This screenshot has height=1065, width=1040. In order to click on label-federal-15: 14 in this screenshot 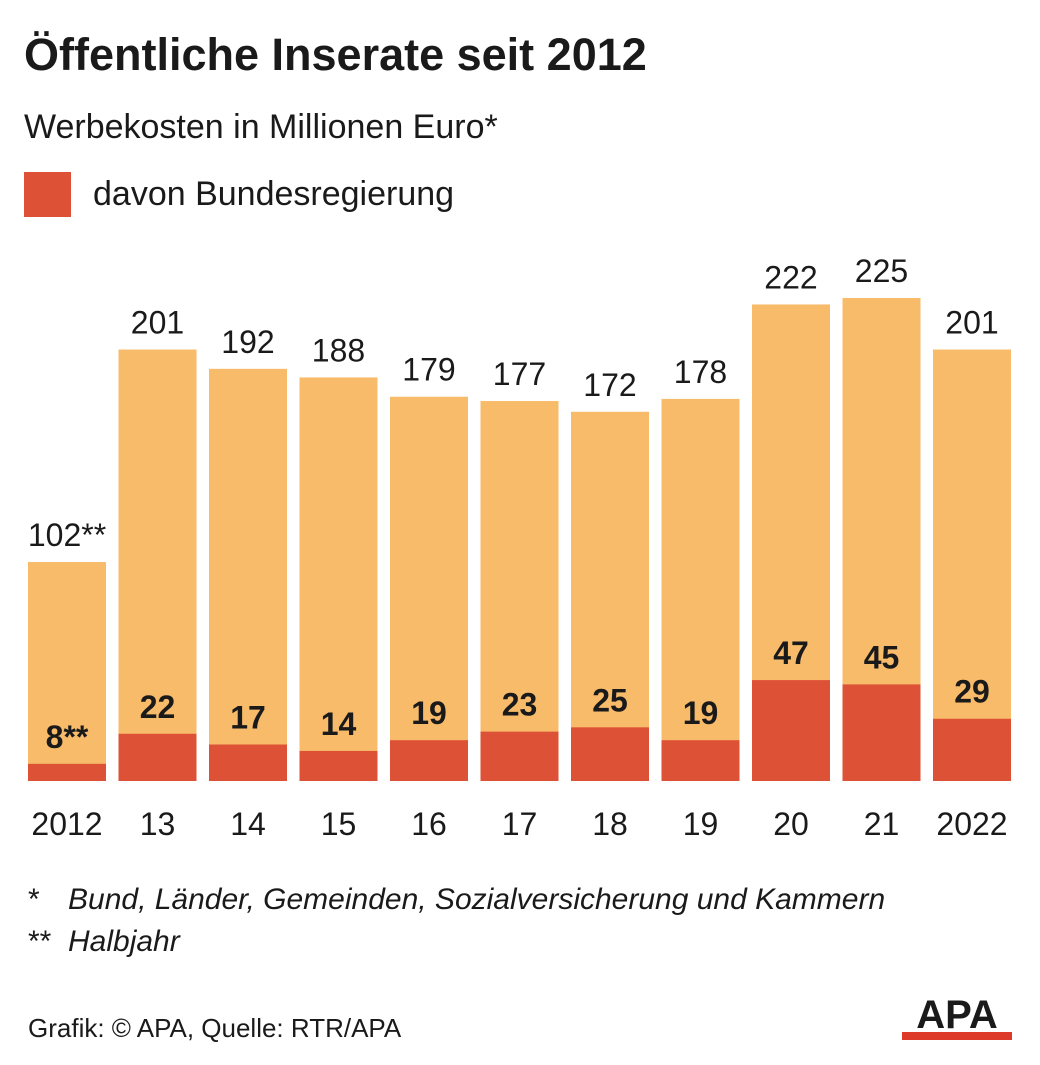, I will do `click(339, 724)`.